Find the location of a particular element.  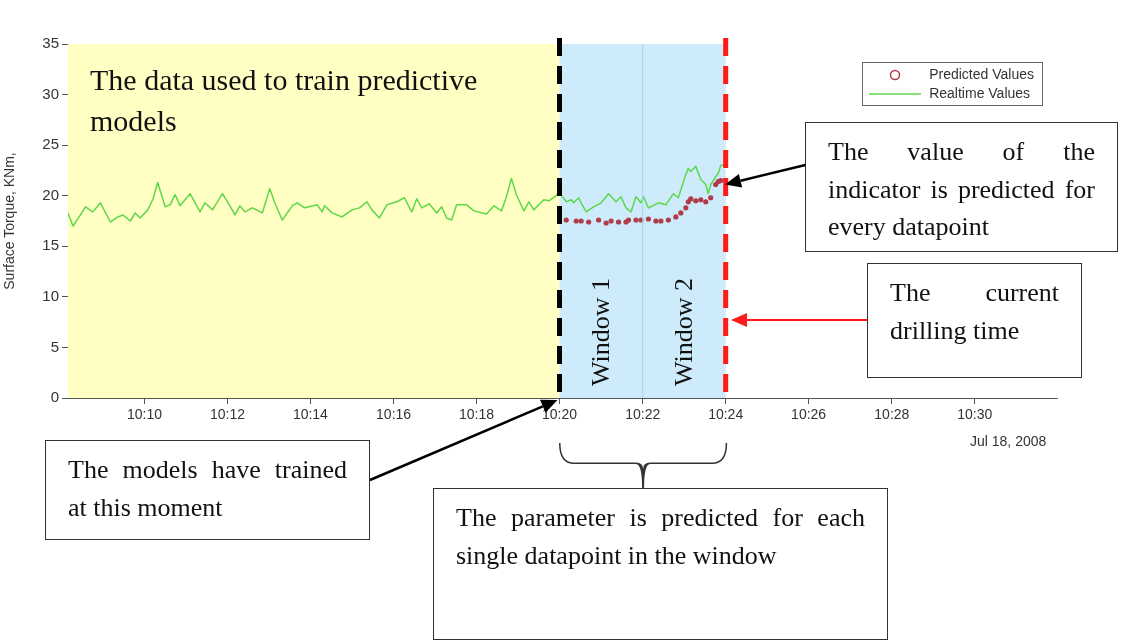

y-tick-label: 5 is located at coordinates (54, 346).